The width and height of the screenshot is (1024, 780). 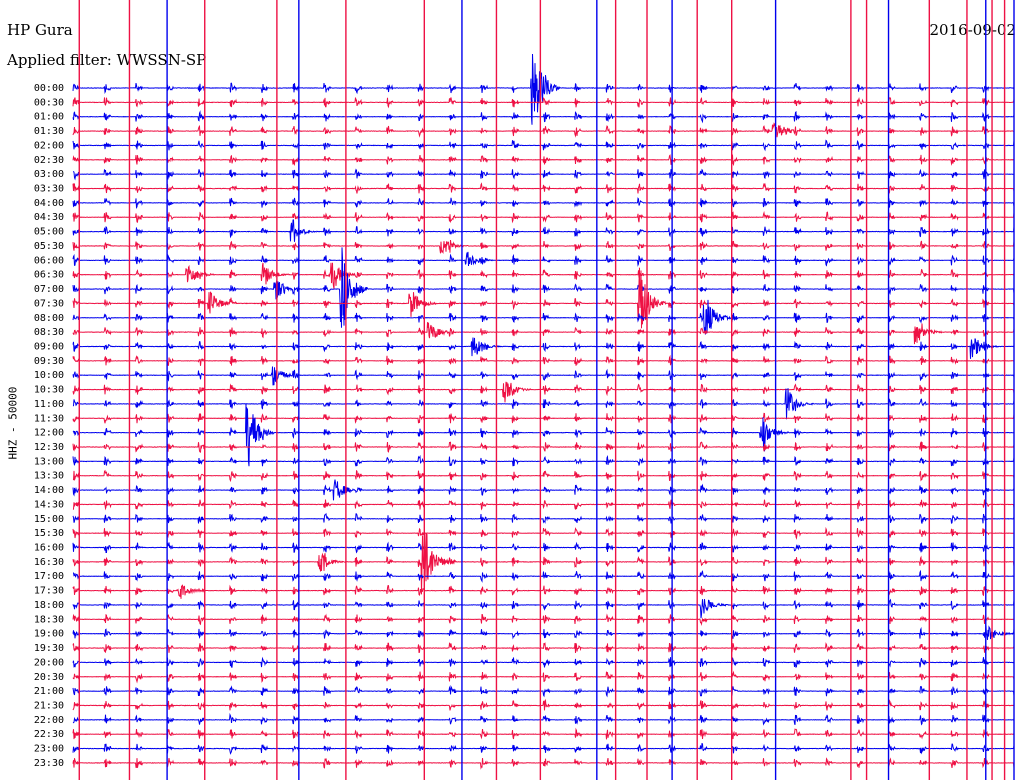 What do you see at coordinates (49, 160) in the screenshot?
I see `tick-label-row-5: 02:30` at bounding box center [49, 160].